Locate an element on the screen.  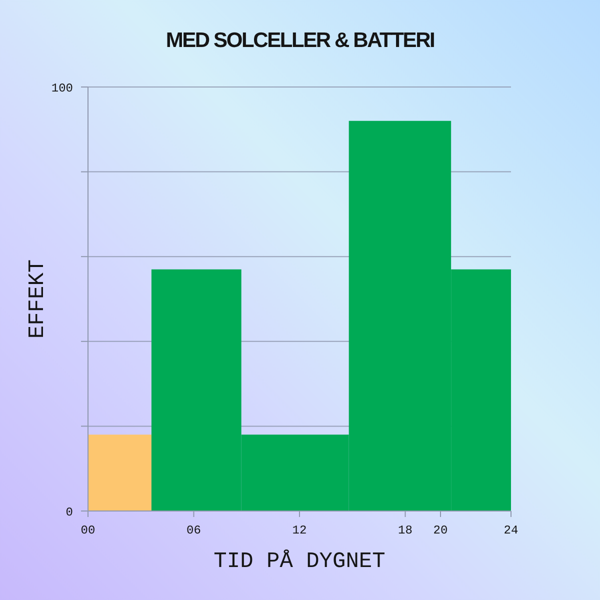
y-axis-title: EFFEKT is located at coordinates (38, 299).